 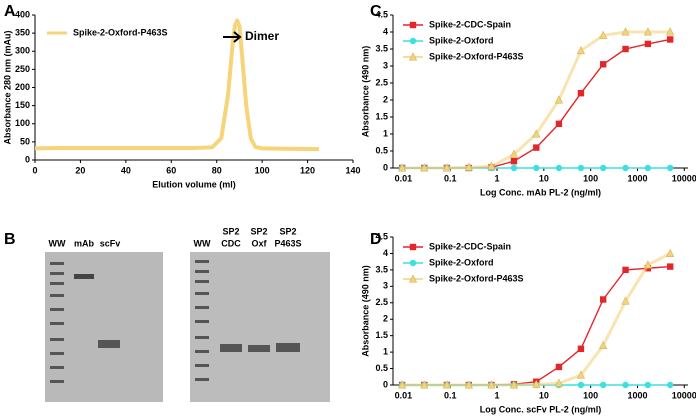 What do you see at coordinates (544, 178) in the screenshot?
I see `x-tick-label: 10` at bounding box center [544, 178].